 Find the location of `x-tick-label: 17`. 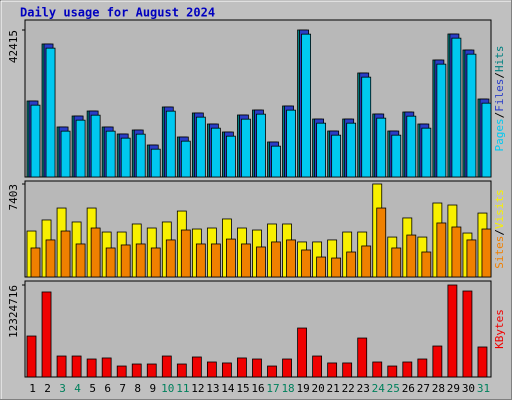

x-tick-label: 17 is located at coordinates (272, 388).